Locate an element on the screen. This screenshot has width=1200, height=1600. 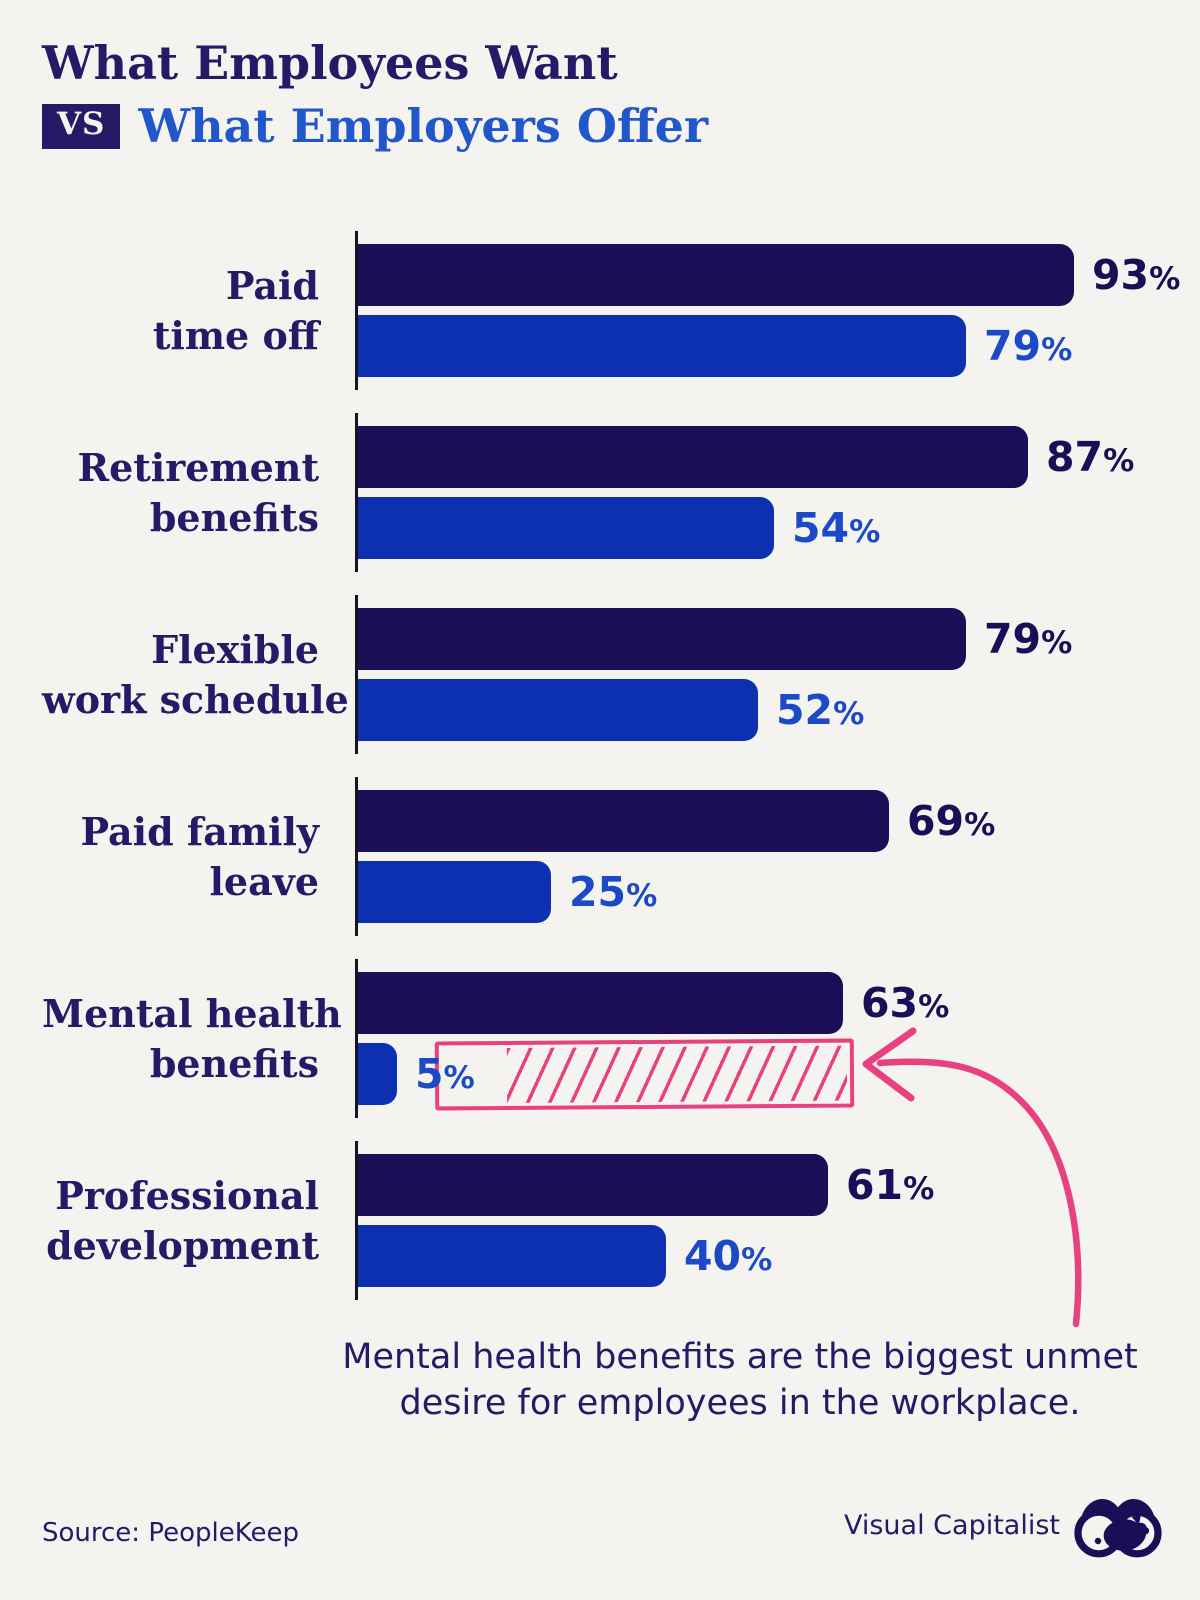
category-label: Flexible work schedule is located at coordinates (195, 674).